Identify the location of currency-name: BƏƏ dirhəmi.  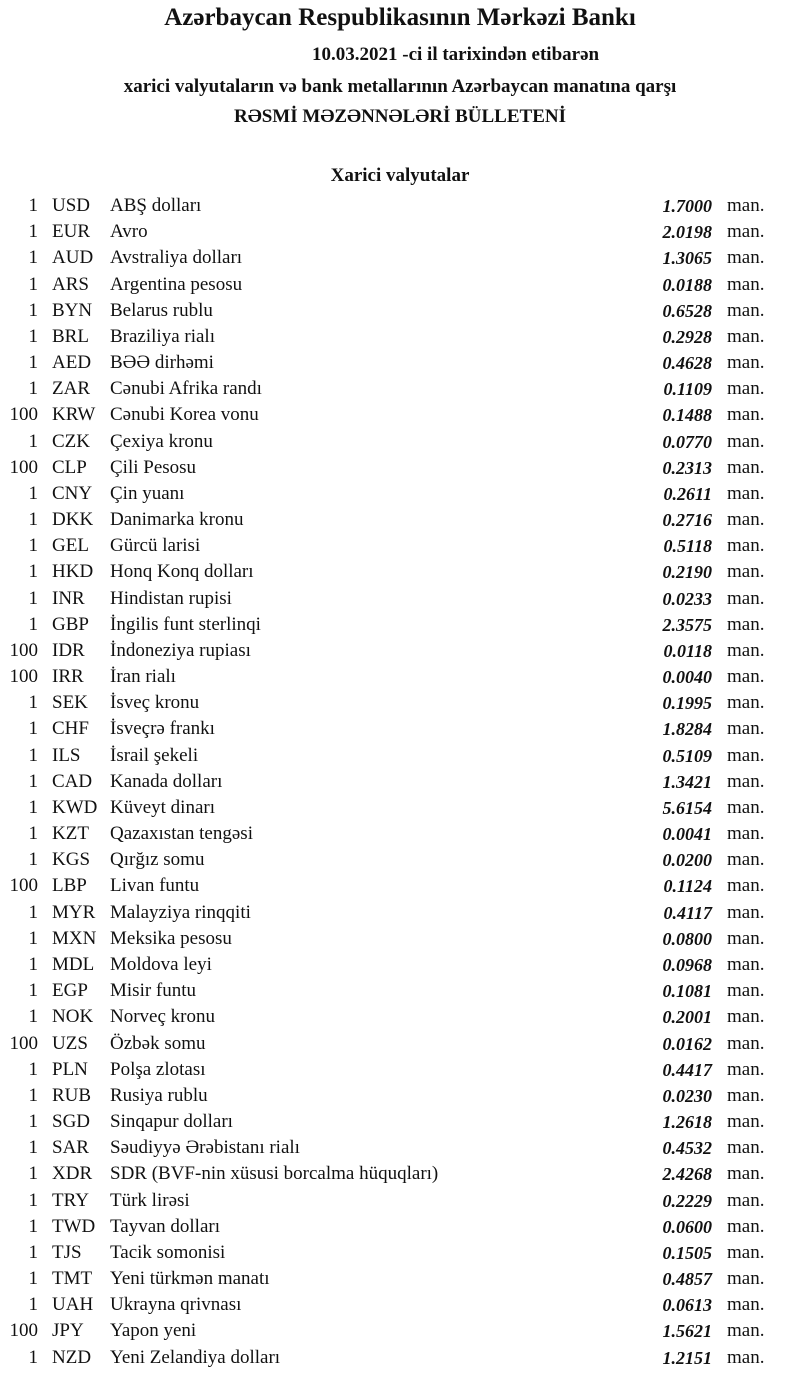
(162, 363).